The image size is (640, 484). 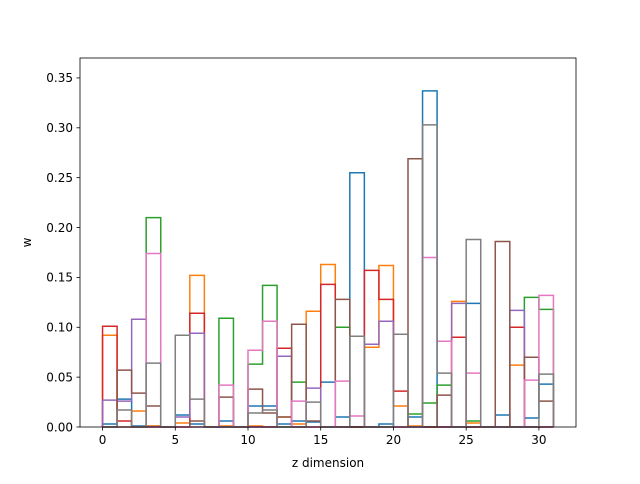 What do you see at coordinates (393, 440) in the screenshot?
I see `x-tick-label: 20` at bounding box center [393, 440].